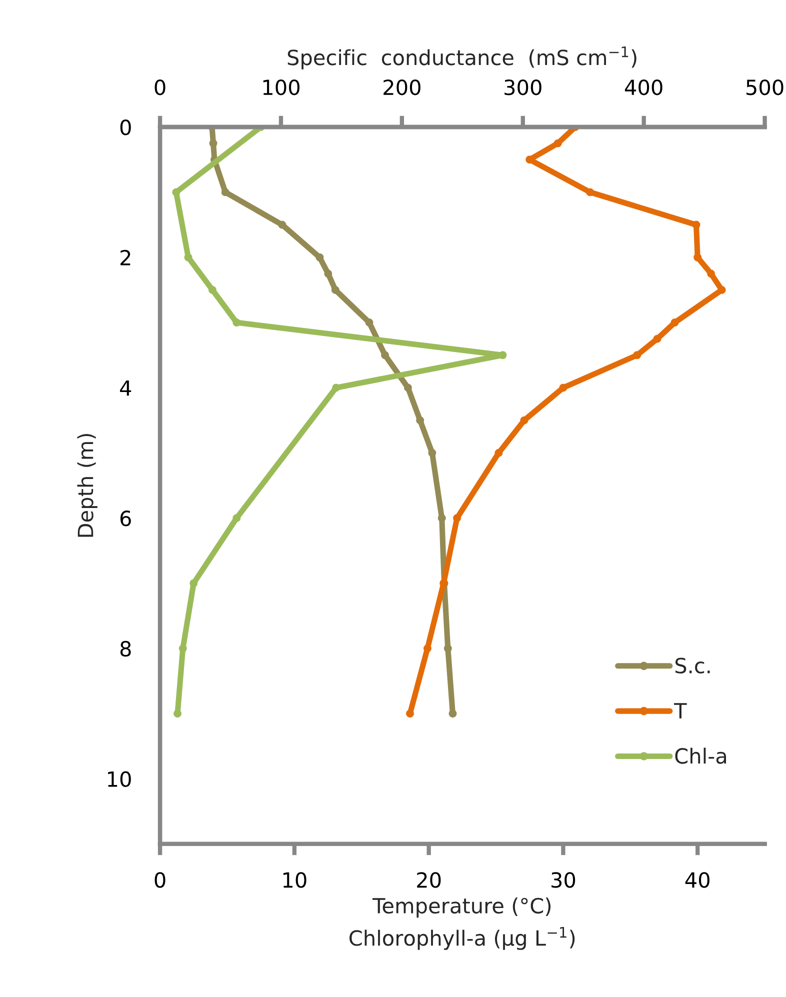 This screenshot has width=786, height=997. What do you see at coordinates (87, 485) in the screenshot?
I see `y-axis-title: Depth (m)` at bounding box center [87, 485].